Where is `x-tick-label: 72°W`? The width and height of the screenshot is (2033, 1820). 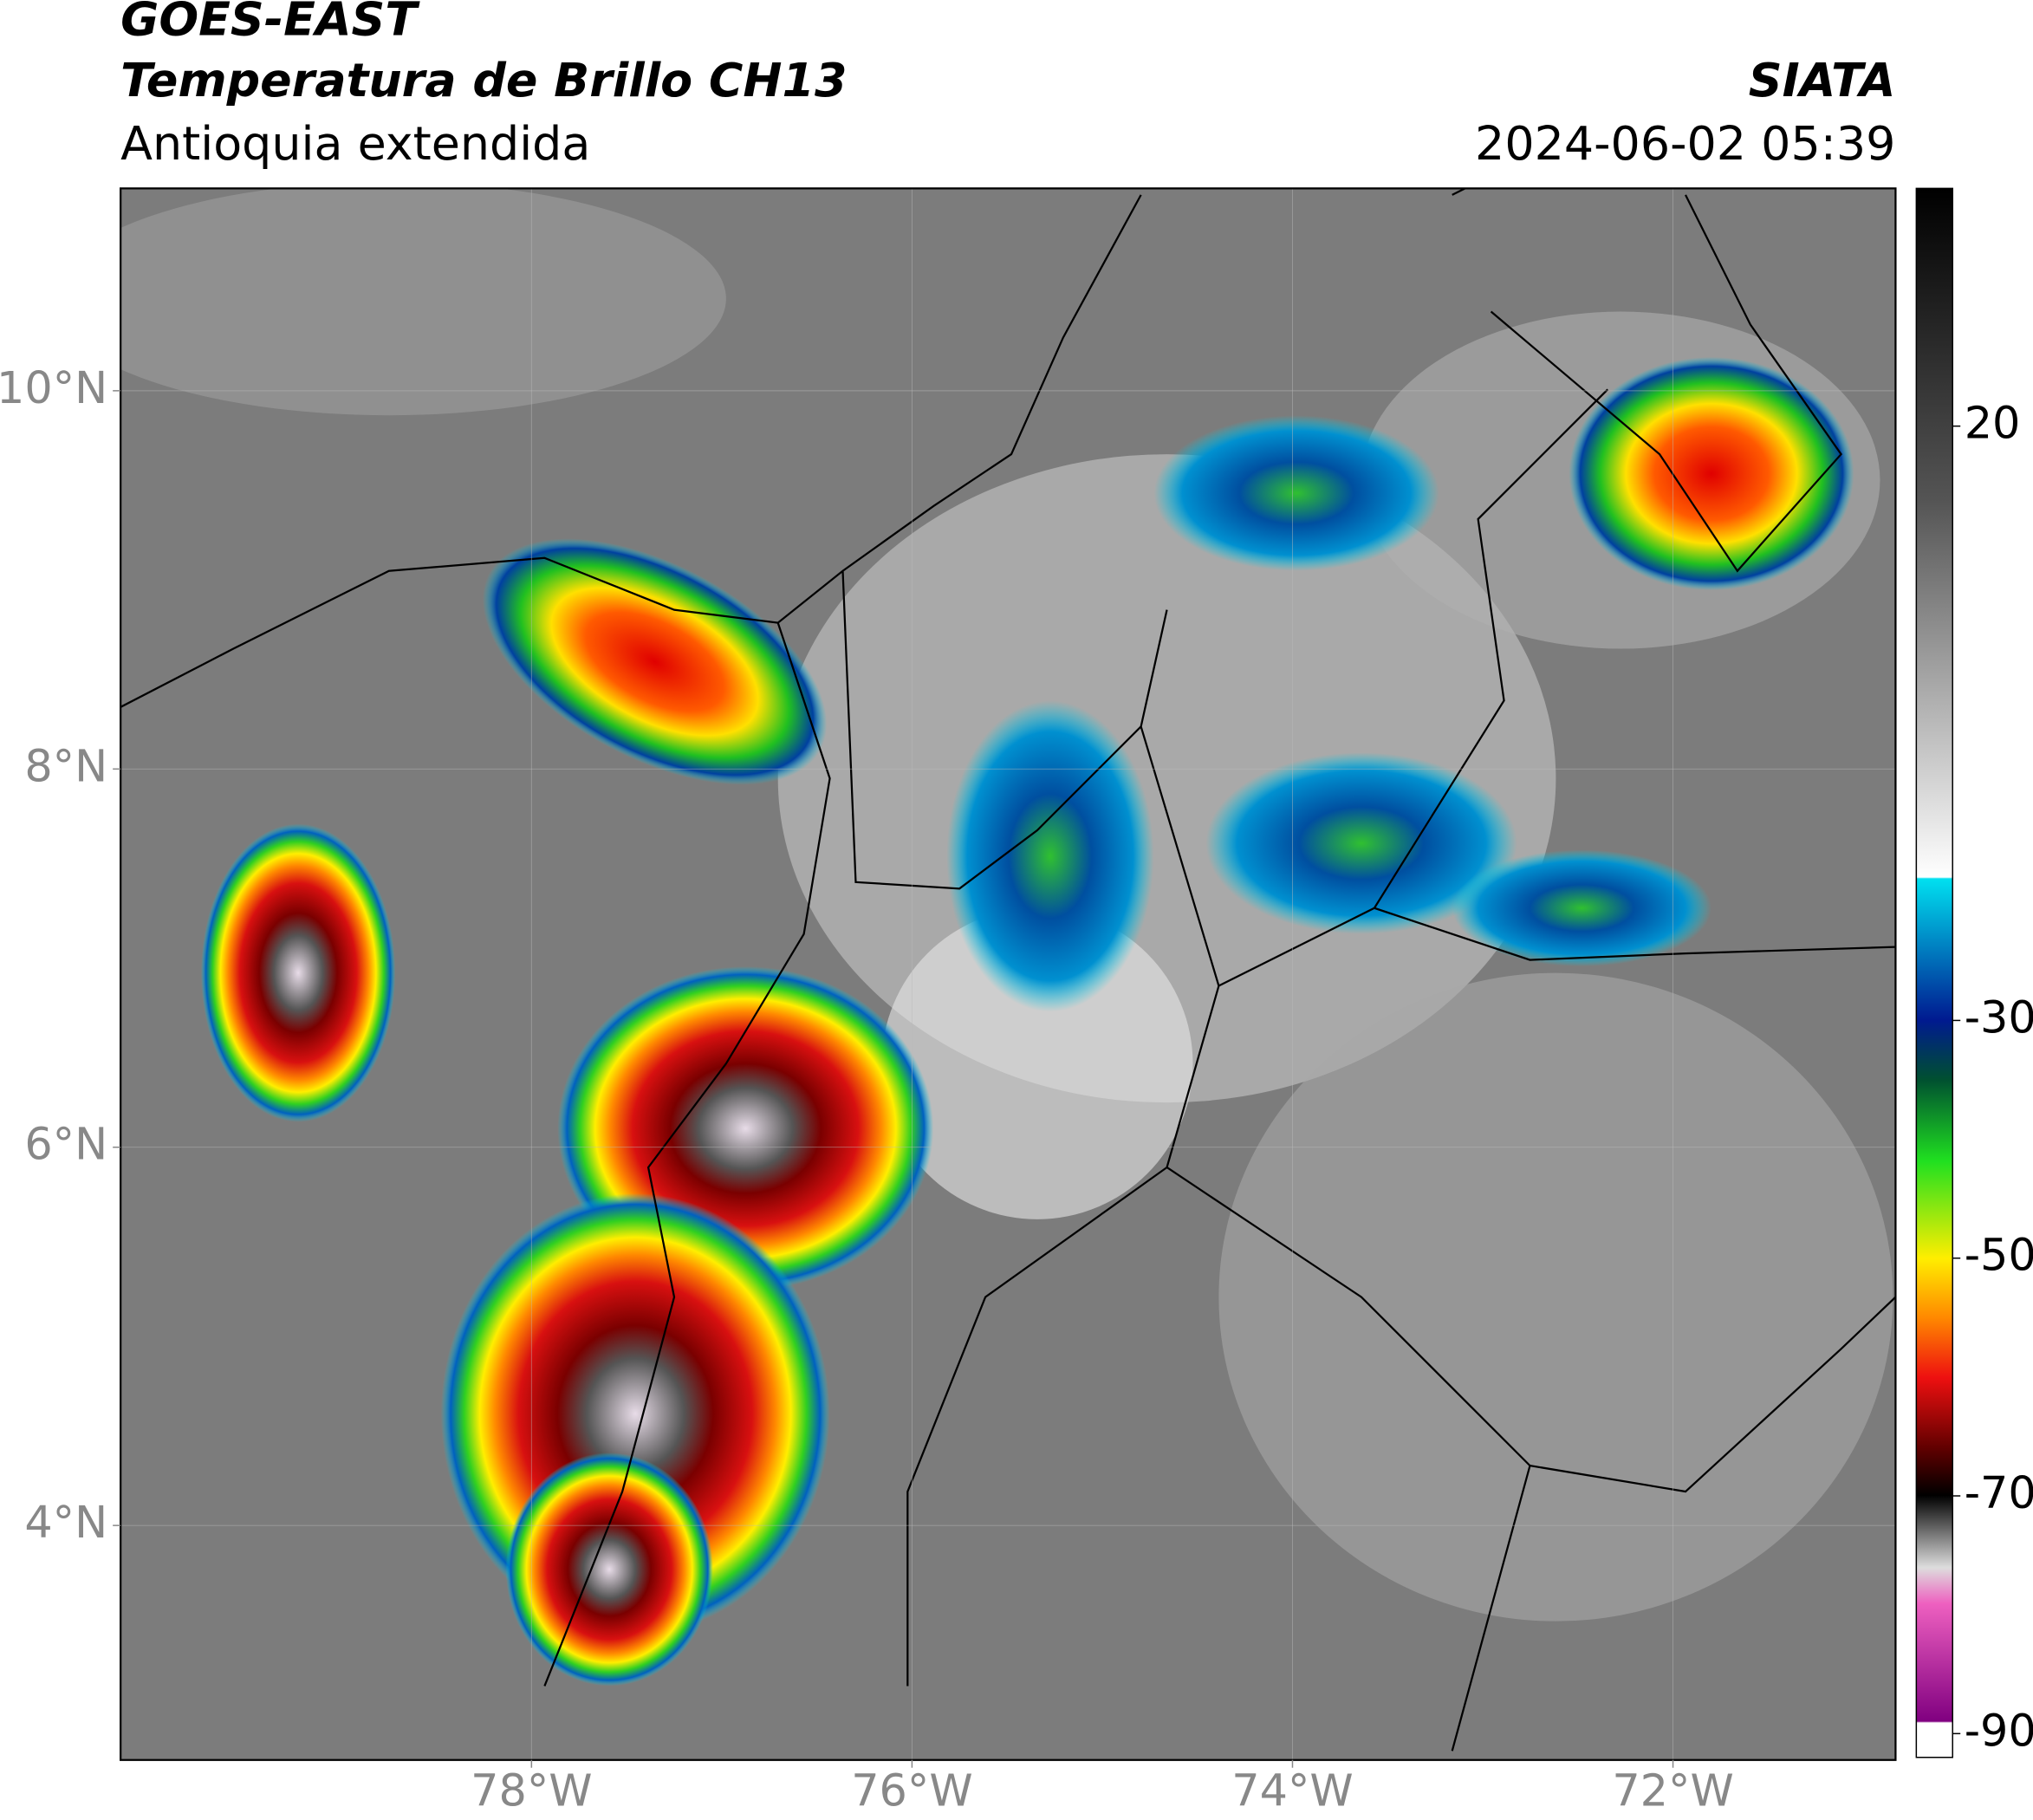 x-tick-label: 72°W is located at coordinates (1672, 1791).